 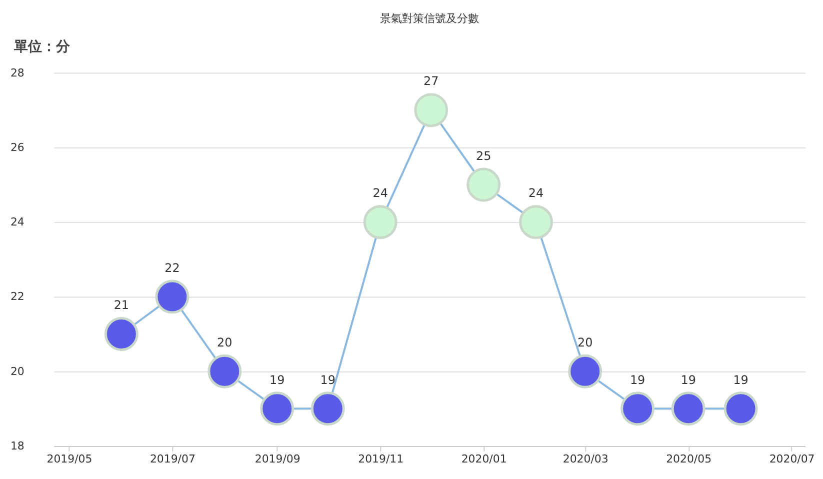 What do you see at coordinates (431, 81) in the screenshot?
I see `data-label: 27` at bounding box center [431, 81].